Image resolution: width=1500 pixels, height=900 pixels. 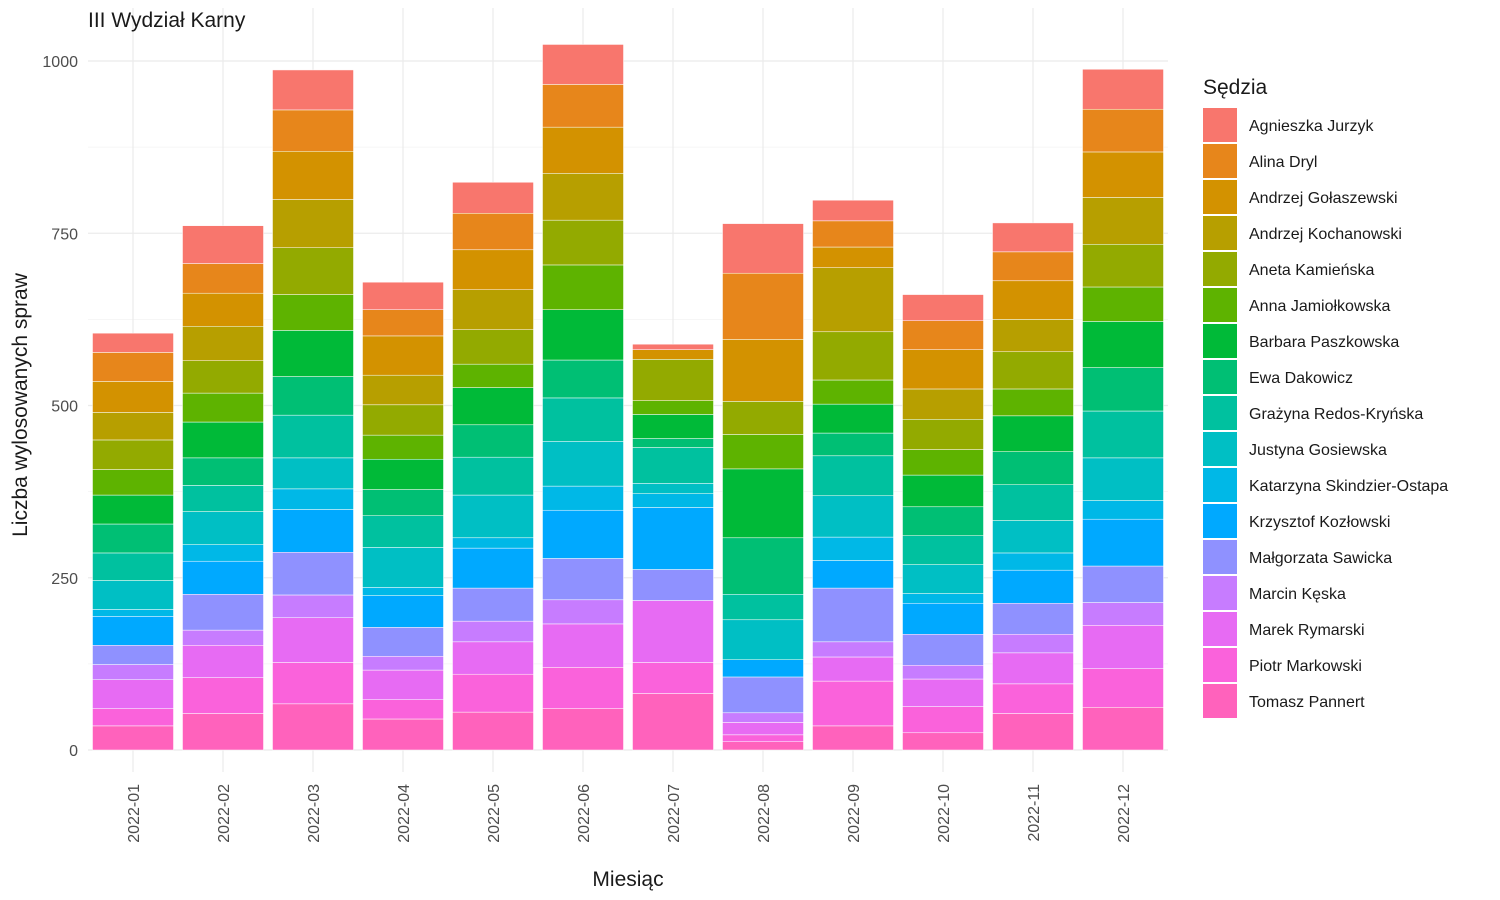 I want to click on y-tick-label: 500, so click(x=64, y=407).